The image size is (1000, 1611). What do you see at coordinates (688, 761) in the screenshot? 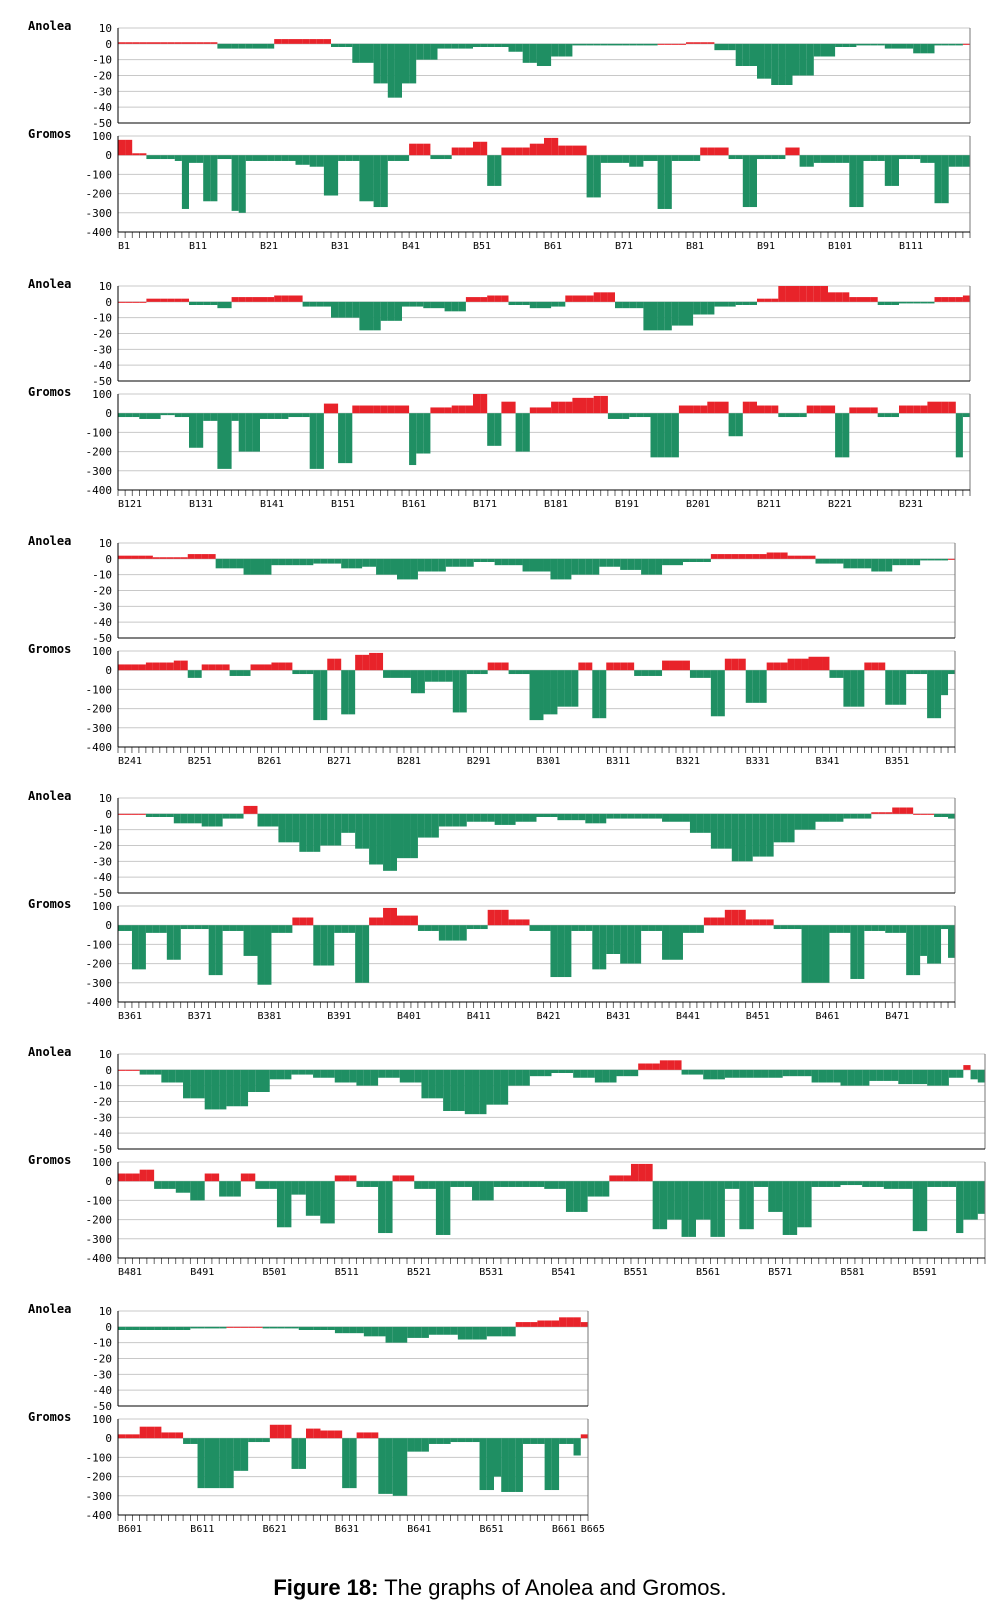
I see `residue-label: B321` at bounding box center [688, 761].